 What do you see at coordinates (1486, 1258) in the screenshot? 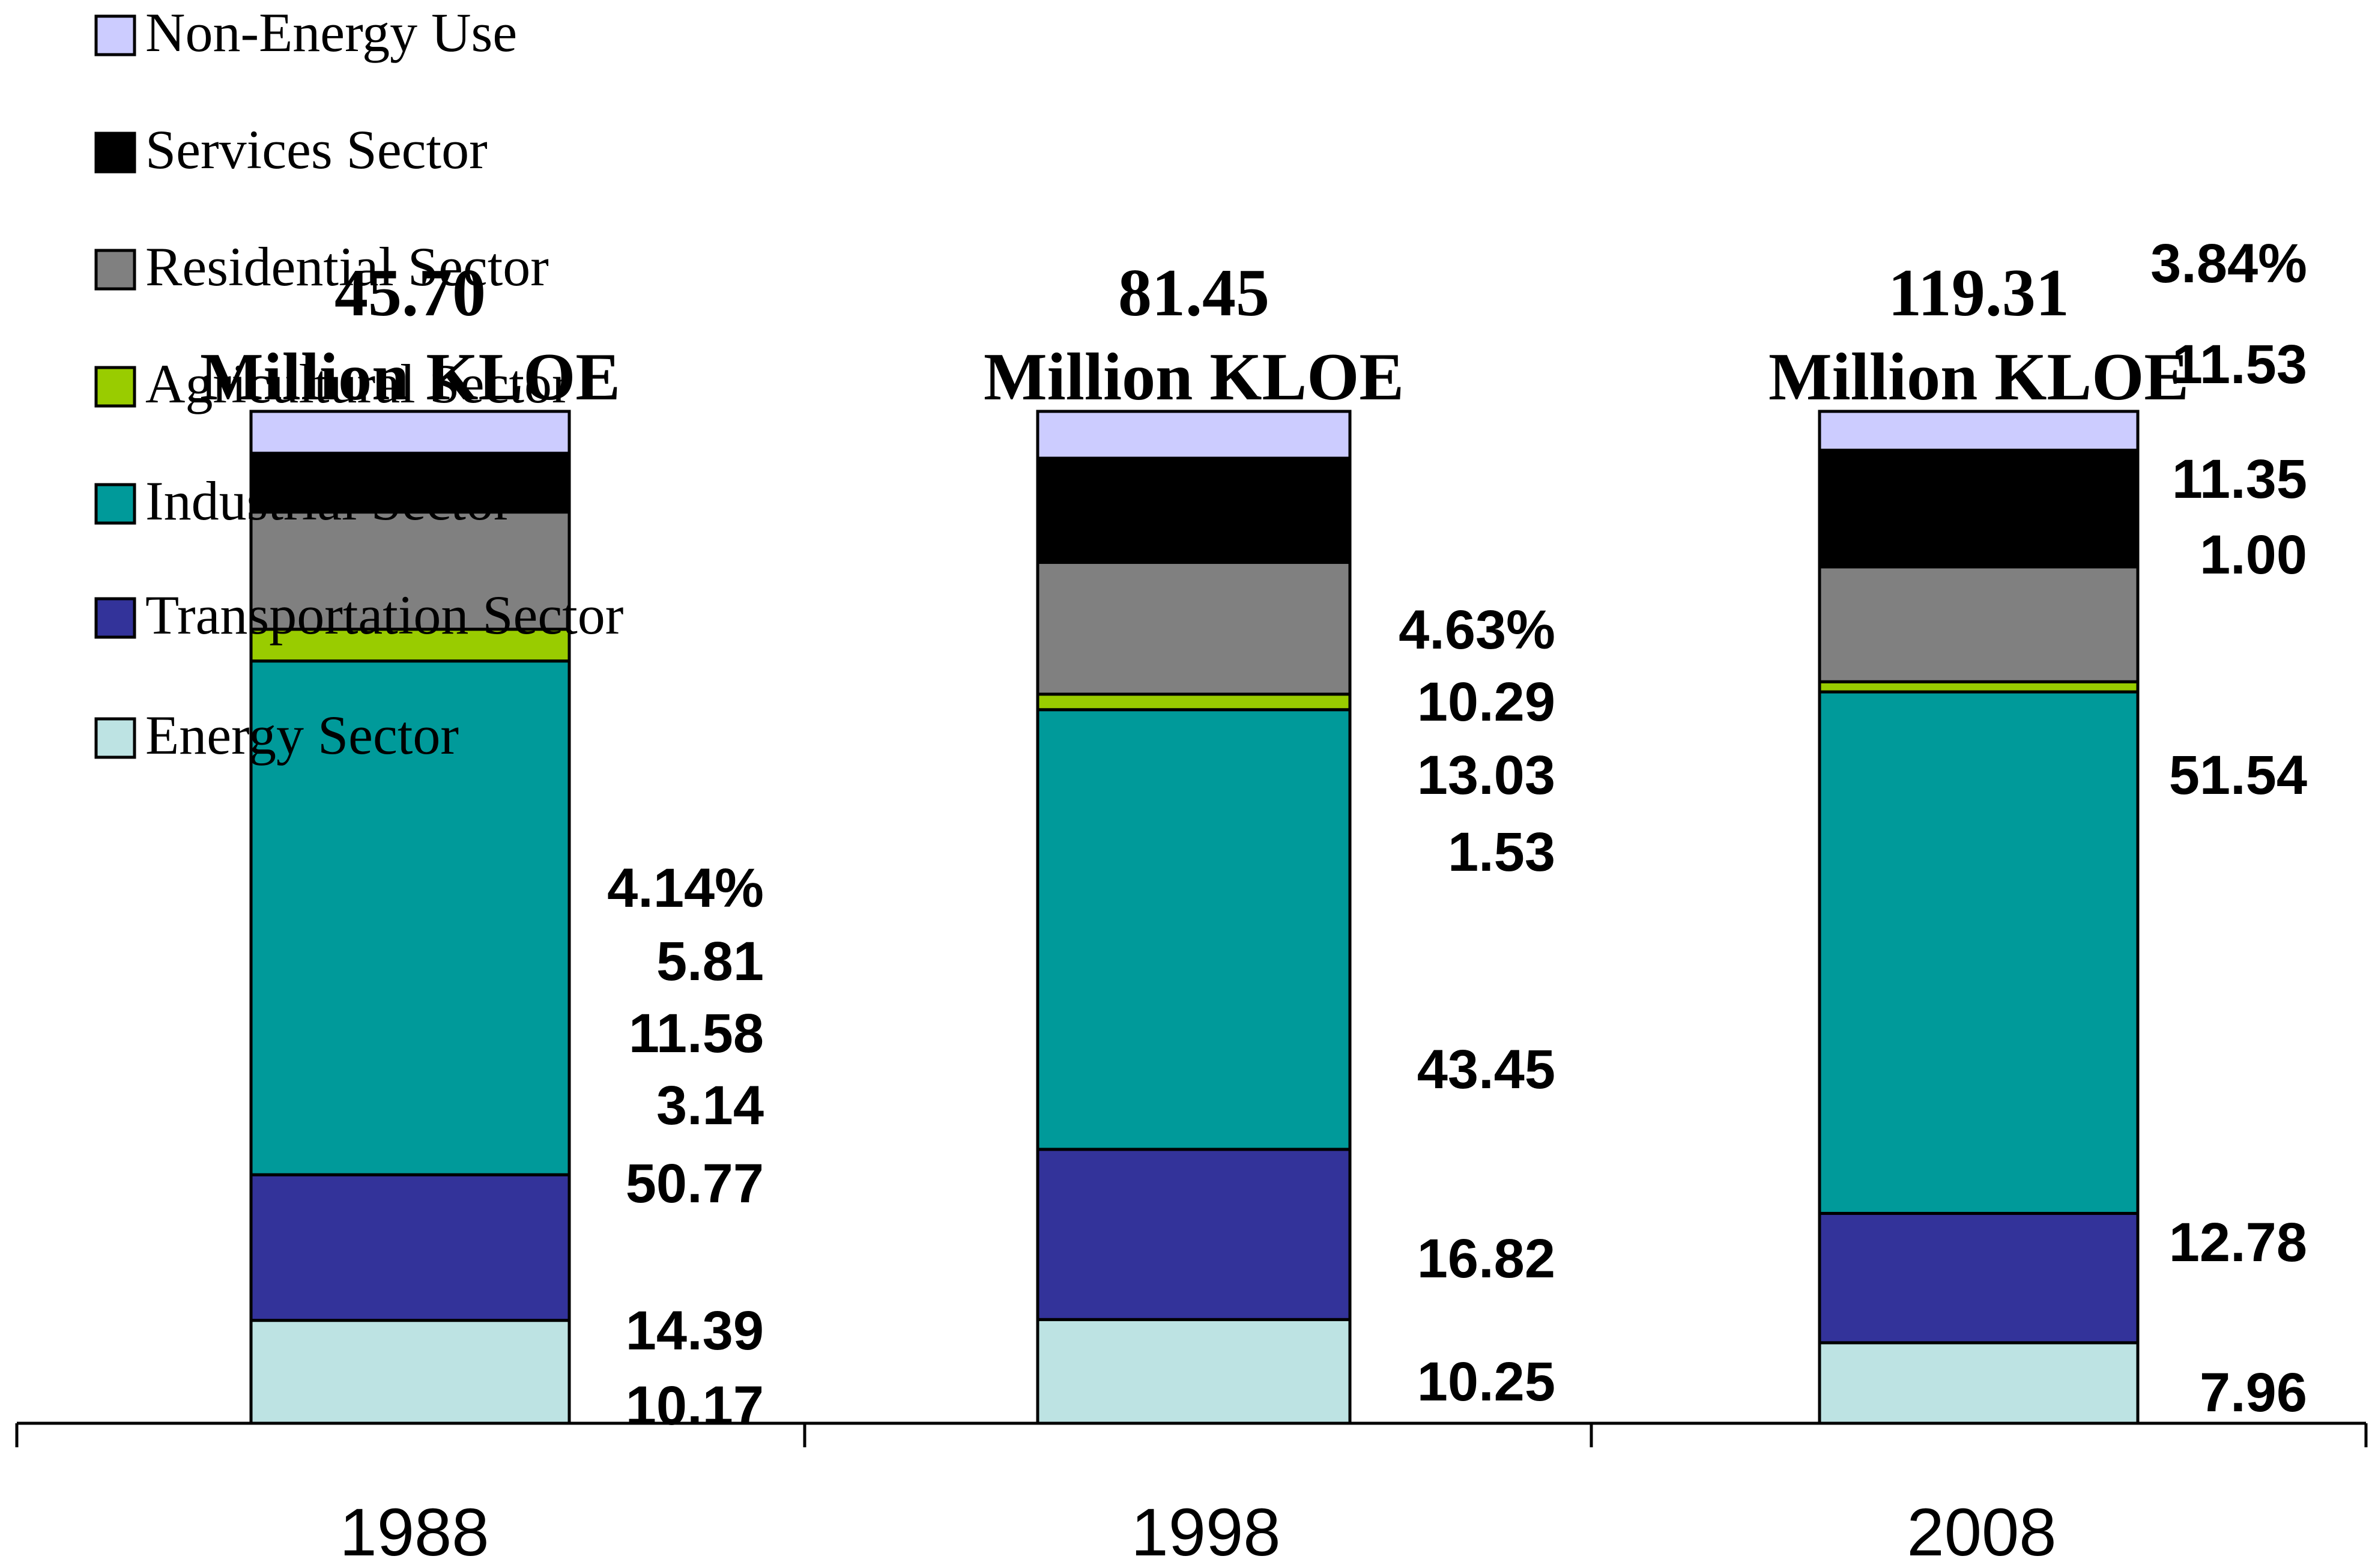
I see `value-label: 16.82` at bounding box center [1486, 1258].